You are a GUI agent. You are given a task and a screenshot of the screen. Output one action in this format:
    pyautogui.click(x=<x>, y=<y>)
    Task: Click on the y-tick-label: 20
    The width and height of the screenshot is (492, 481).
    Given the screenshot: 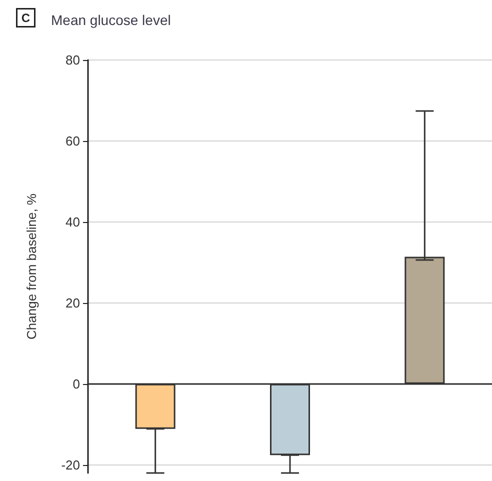 What is the action you would take?
    pyautogui.click(x=73, y=302)
    